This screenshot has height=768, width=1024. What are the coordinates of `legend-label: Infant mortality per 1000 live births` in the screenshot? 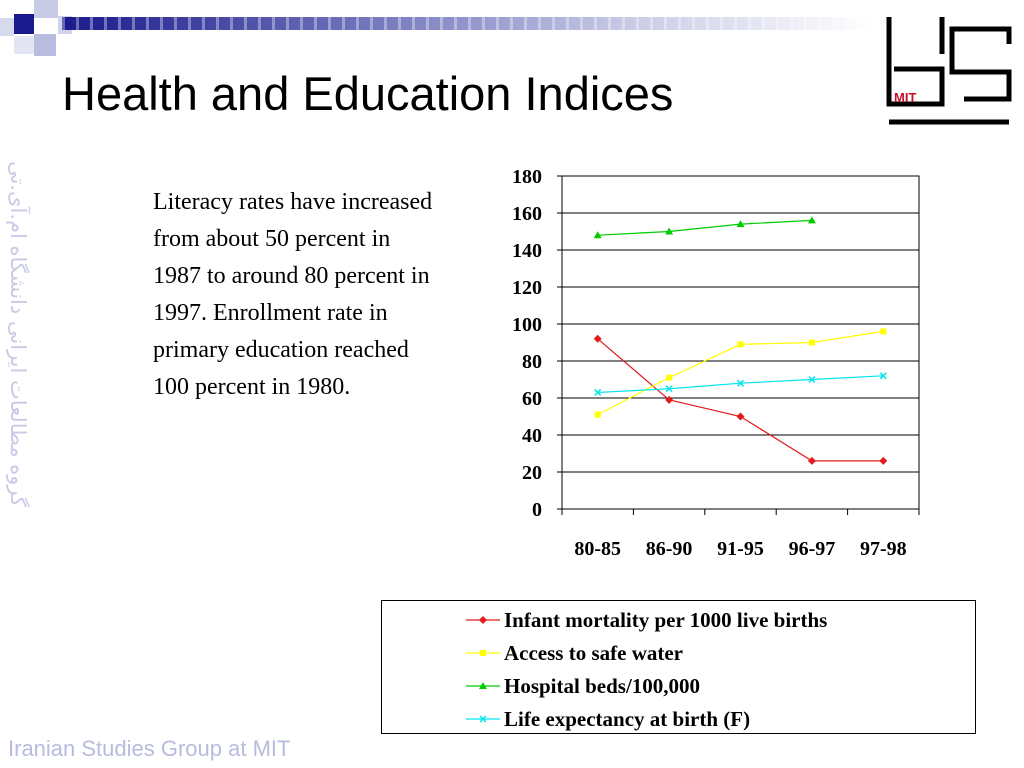 It's located at (666, 619).